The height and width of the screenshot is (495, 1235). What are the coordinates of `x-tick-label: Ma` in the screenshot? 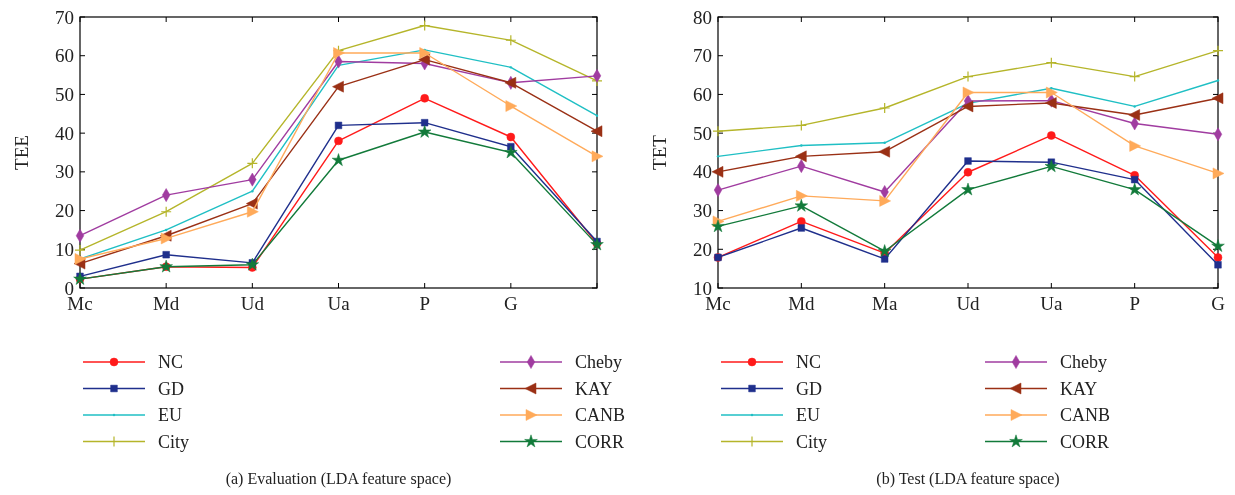 It's located at (885, 303).